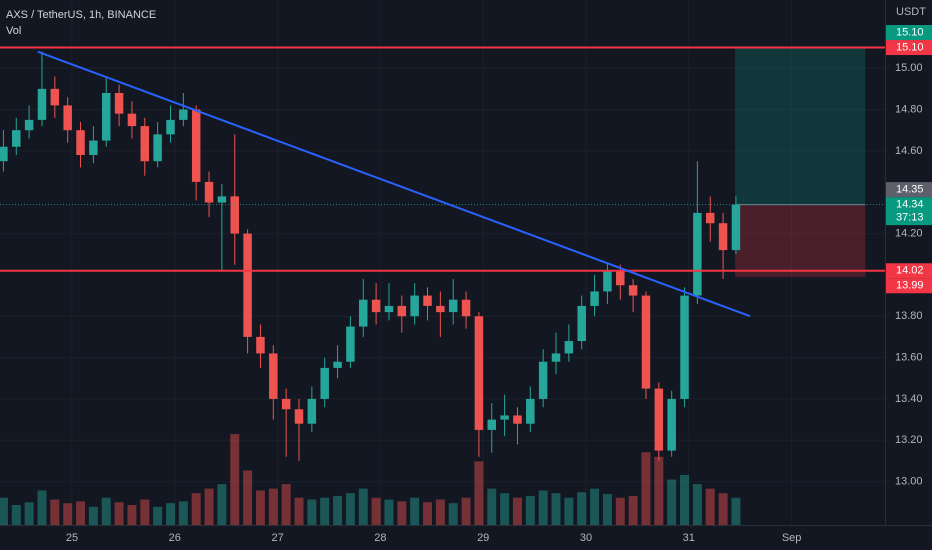  Describe the element at coordinates (800, 126) in the screenshot. I see `profit-zone` at that location.